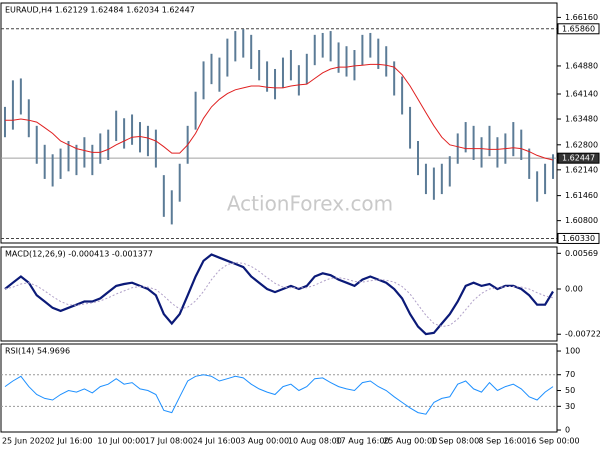  What do you see at coordinates (581, 17) in the screenshot?
I see `y-tick-label: 1.66160` at bounding box center [581, 17].